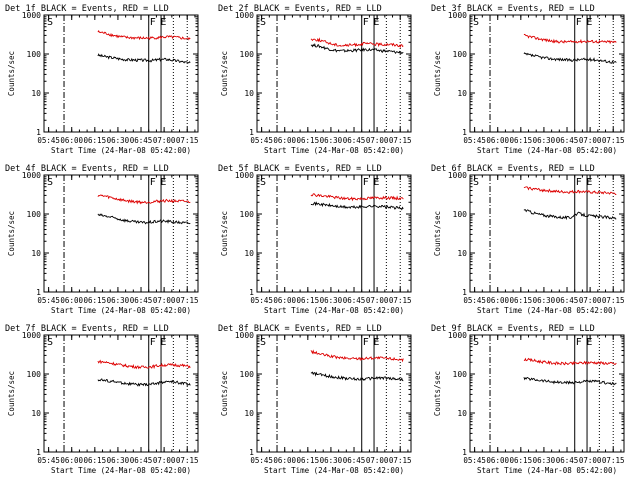  What do you see at coordinates (87, 329) in the screenshot?
I see `chart-title: Det 7f BLACK = Events, RED = LLD` at bounding box center [87, 329].